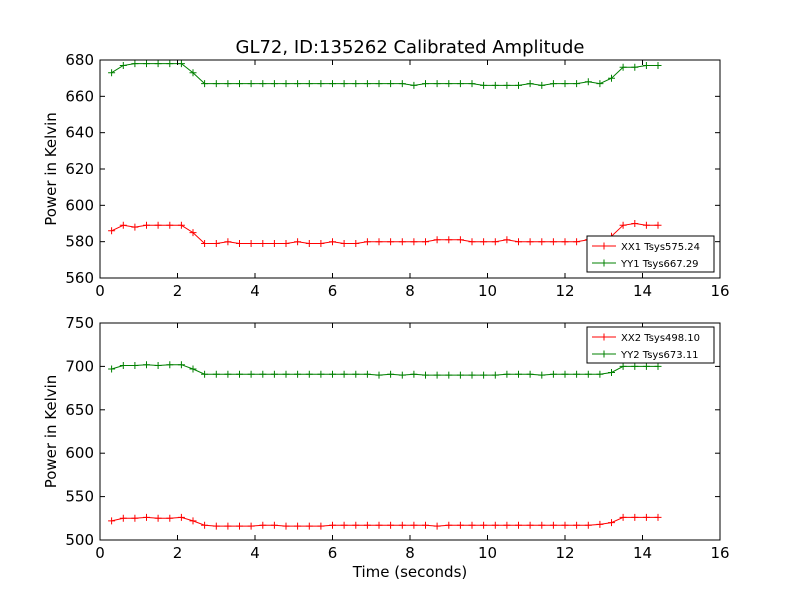 The height and width of the screenshot is (600, 800). Describe the element at coordinates (178, 291) in the screenshot. I see `x-tick-label: 2` at that location.